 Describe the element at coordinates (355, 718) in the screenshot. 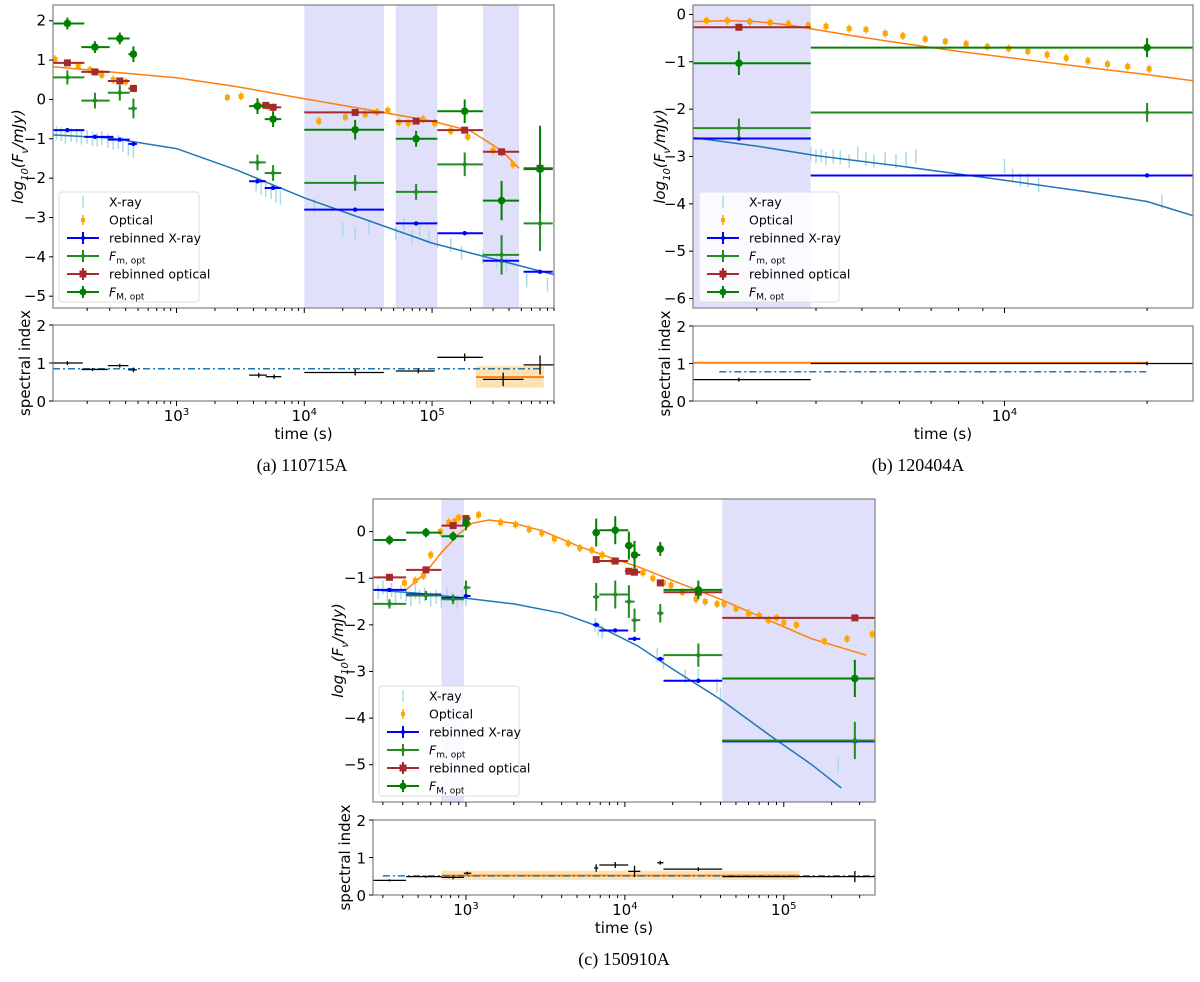

I see `y-tick-label: −4` at that location.